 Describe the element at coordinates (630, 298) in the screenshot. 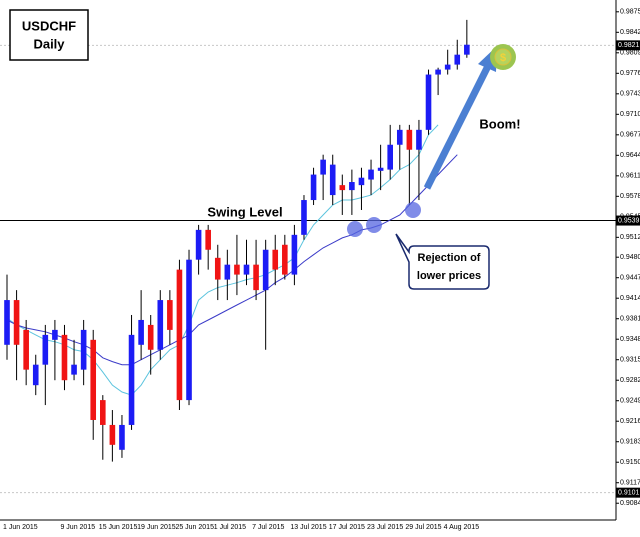

I see `y-tick-label: 0.9414` at that location.